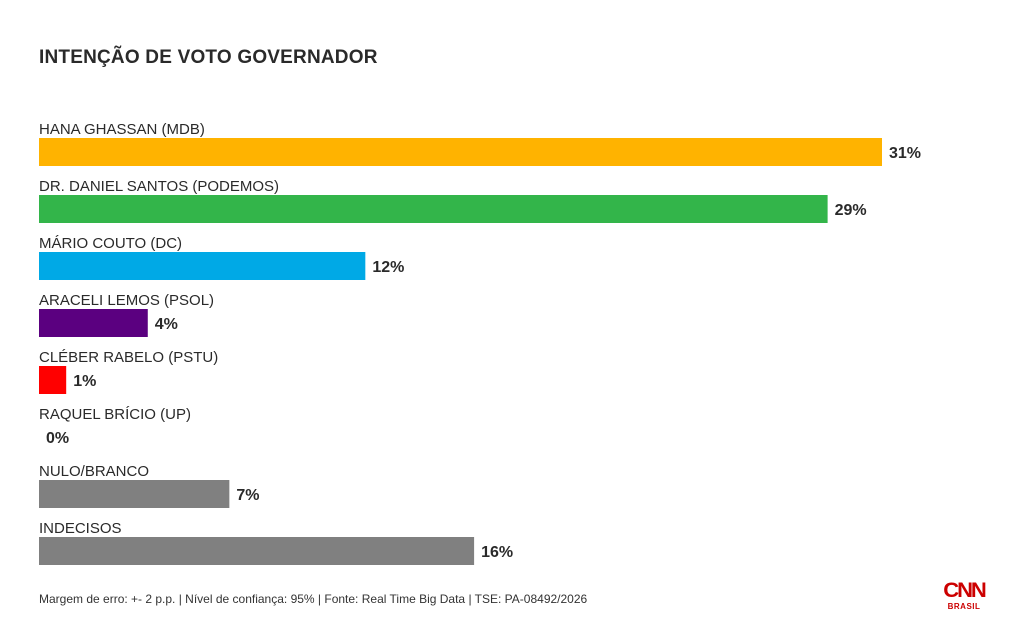 The image size is (1020, 626). What do you see at coordinates (128, 357) in the screenshot?
I see `category-label: CLÉBER RABELO (PSTU)` at bounding box center [128, 357].